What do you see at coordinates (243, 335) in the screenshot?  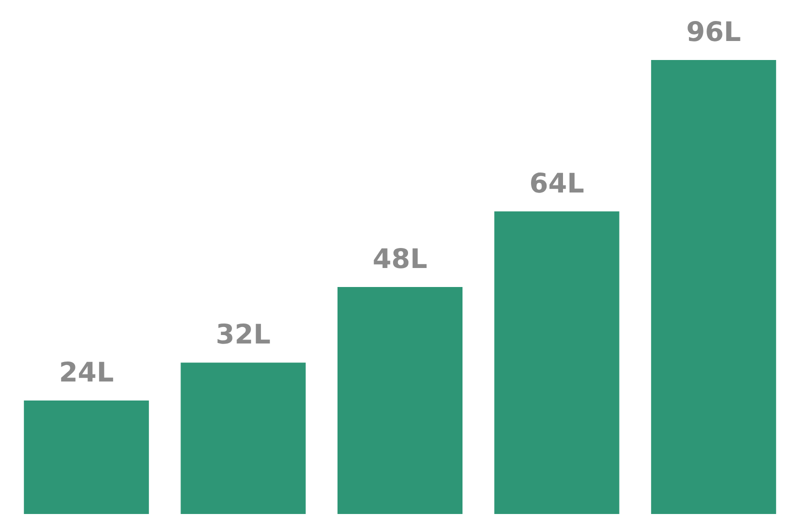 I see `data-label: 32L` at bounding box center [243, 335].